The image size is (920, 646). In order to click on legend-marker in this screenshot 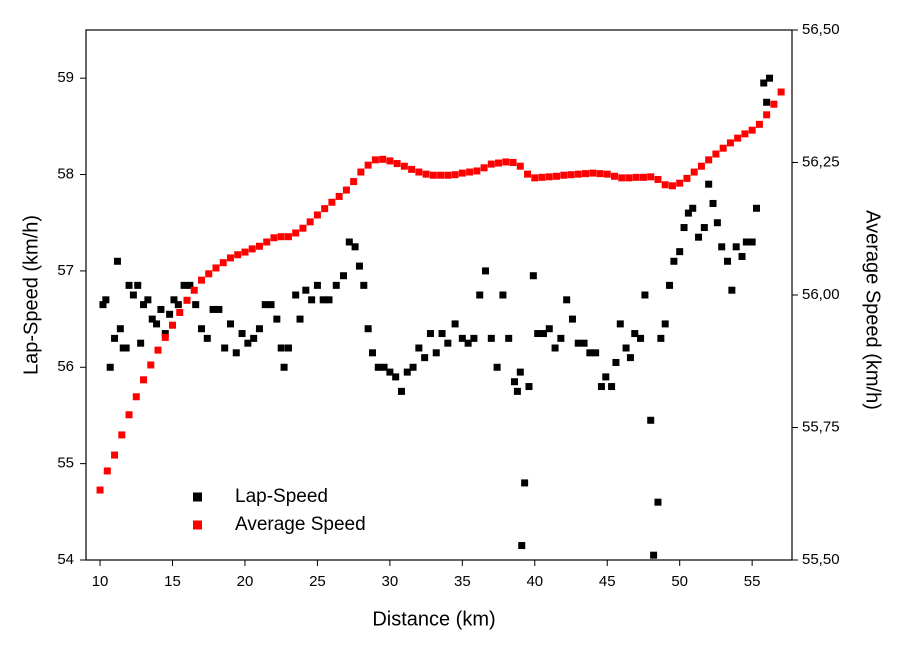, I will do `click(197, 525)`.